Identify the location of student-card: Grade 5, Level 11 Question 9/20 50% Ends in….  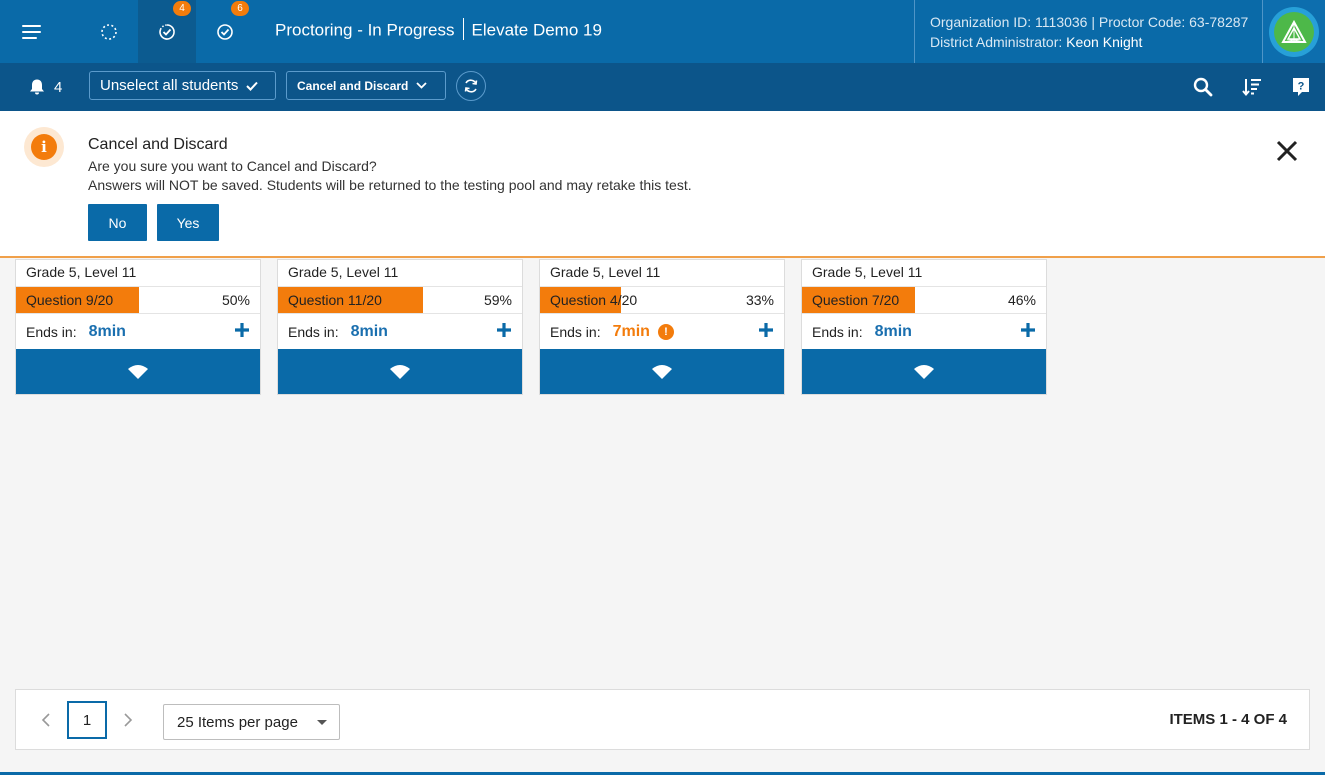
(138, 327).